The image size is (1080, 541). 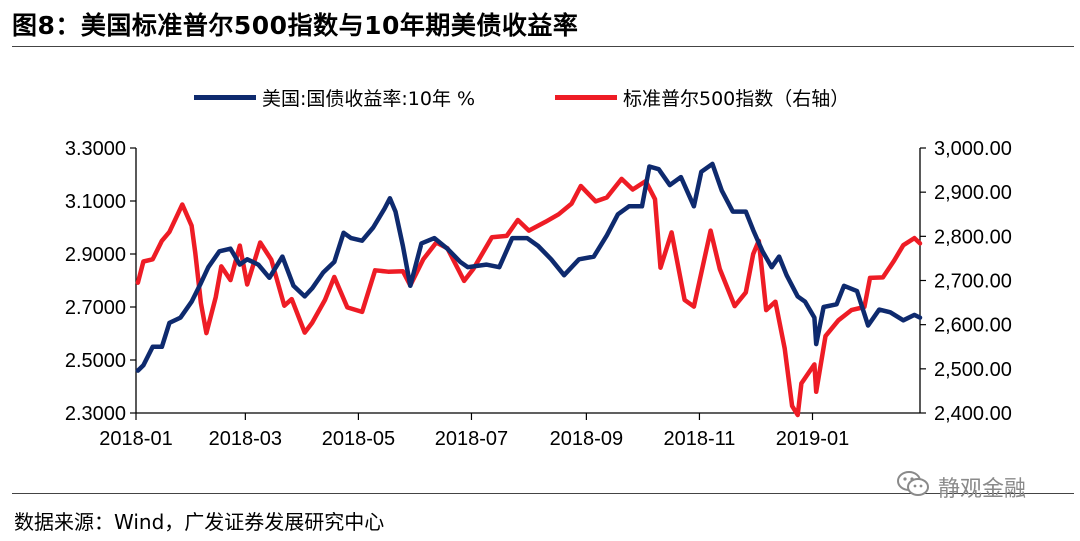 I want to click on y-right-tick-label: 2,700.00, so click(x=973, y=282).